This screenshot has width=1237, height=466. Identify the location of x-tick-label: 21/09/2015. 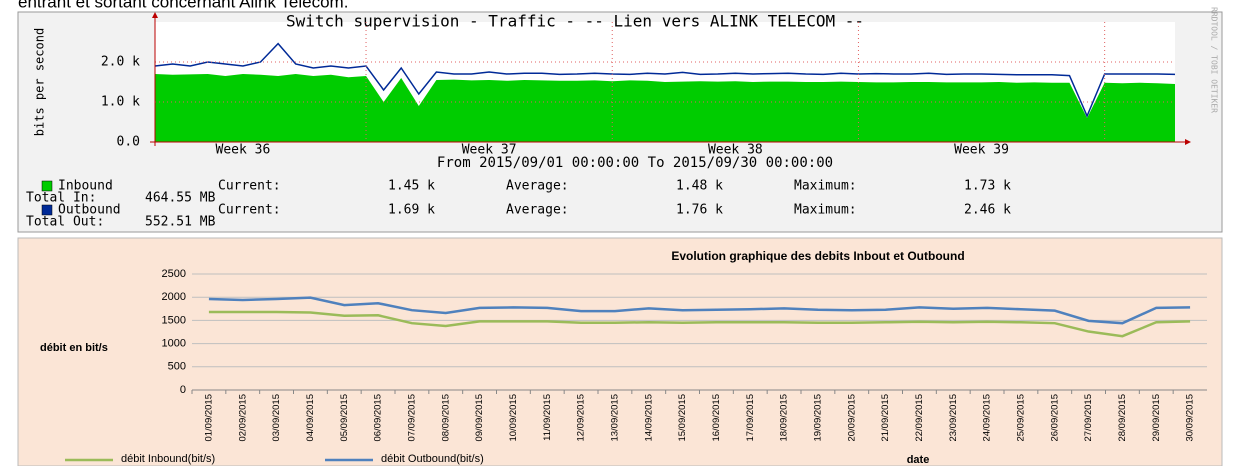
(885, 418).